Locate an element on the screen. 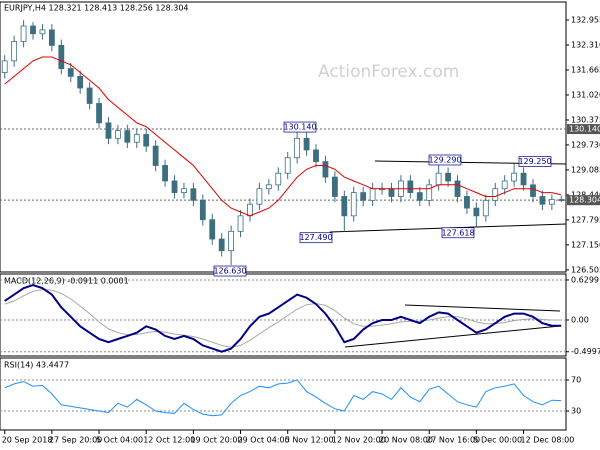 Image resolution: width=600 pixels, height=450 pixels. x-tick-label: 5 Oct 04:00 is located at coordinates (119, 440).